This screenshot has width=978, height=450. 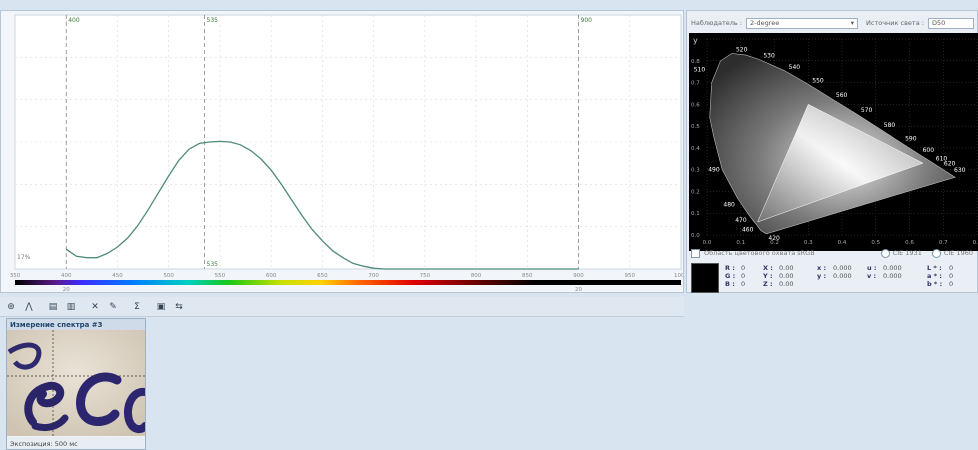 What do you see at coordinates (818, 80) in the screenshot?
I see `wavelength-label: 550` at bounding box center [818, 80].